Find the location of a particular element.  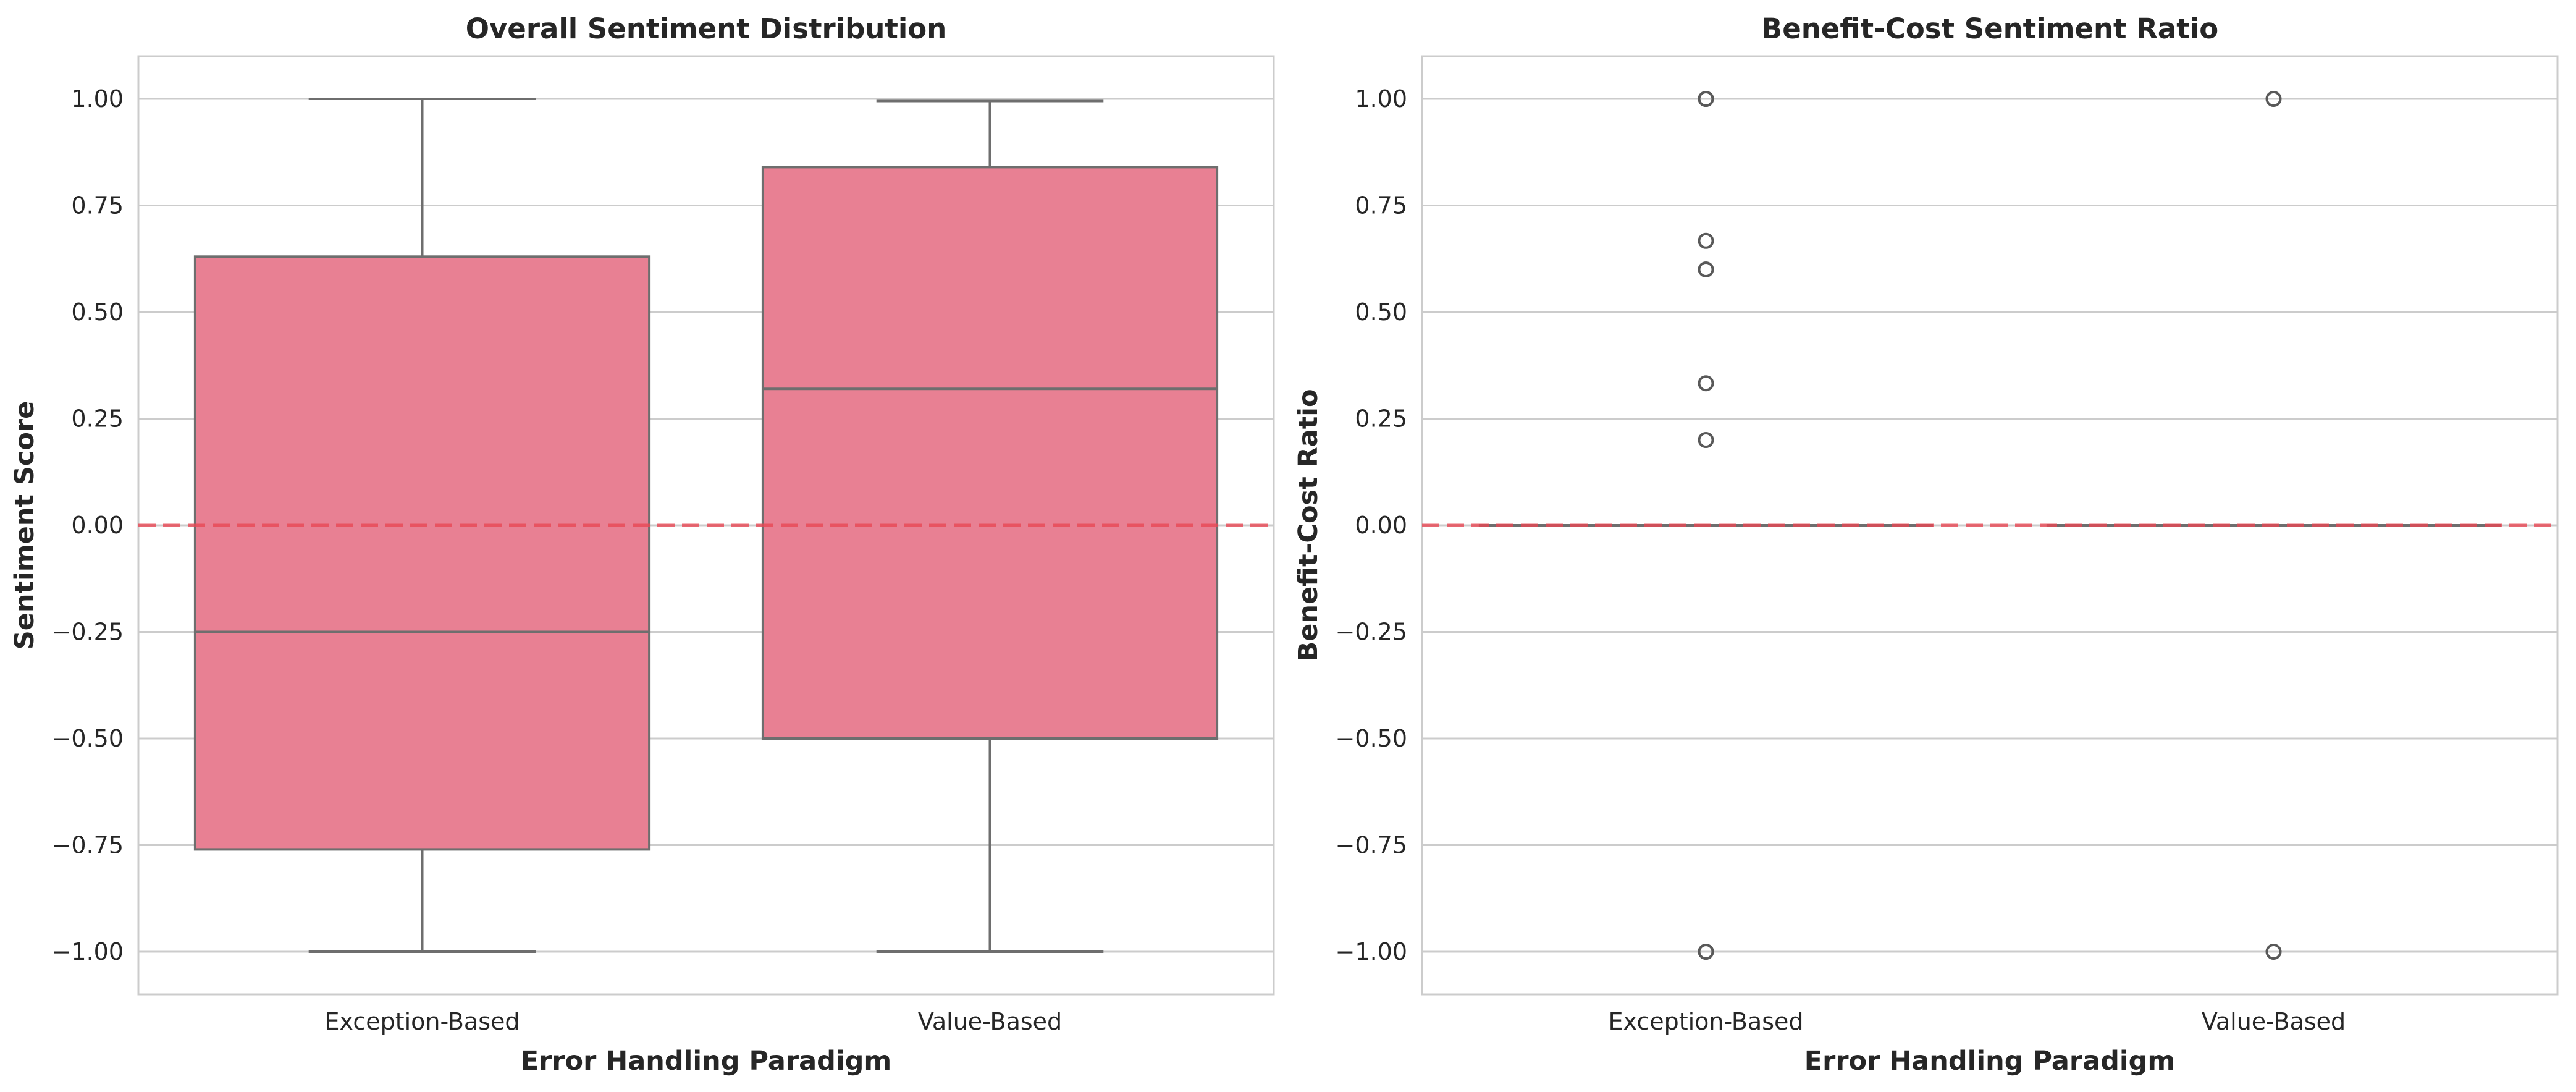

y-axis-label: Sentiment Score is located at coordinates (24, 525).